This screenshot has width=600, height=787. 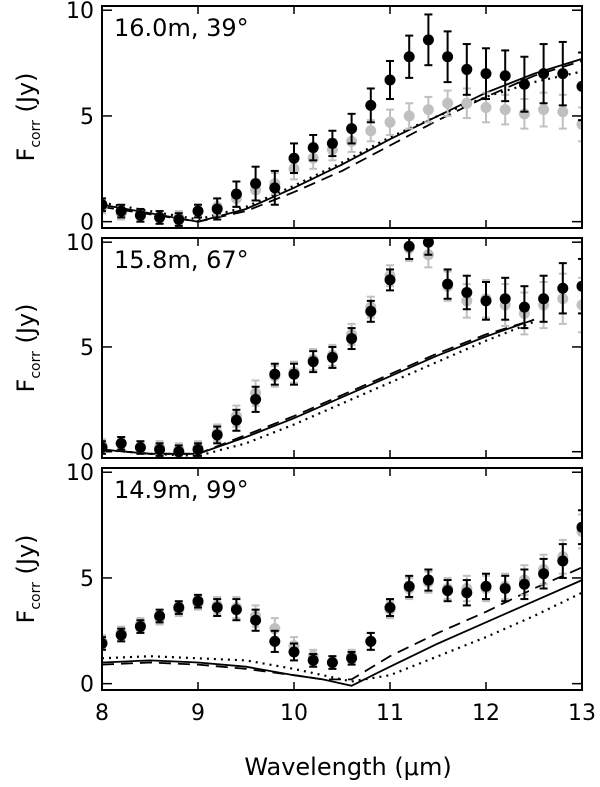 What do you see at coordinates (347, 767) in the screenshot?
I see `x-axis-label: Wavelength (μm)` at bounding box center [347, 767].